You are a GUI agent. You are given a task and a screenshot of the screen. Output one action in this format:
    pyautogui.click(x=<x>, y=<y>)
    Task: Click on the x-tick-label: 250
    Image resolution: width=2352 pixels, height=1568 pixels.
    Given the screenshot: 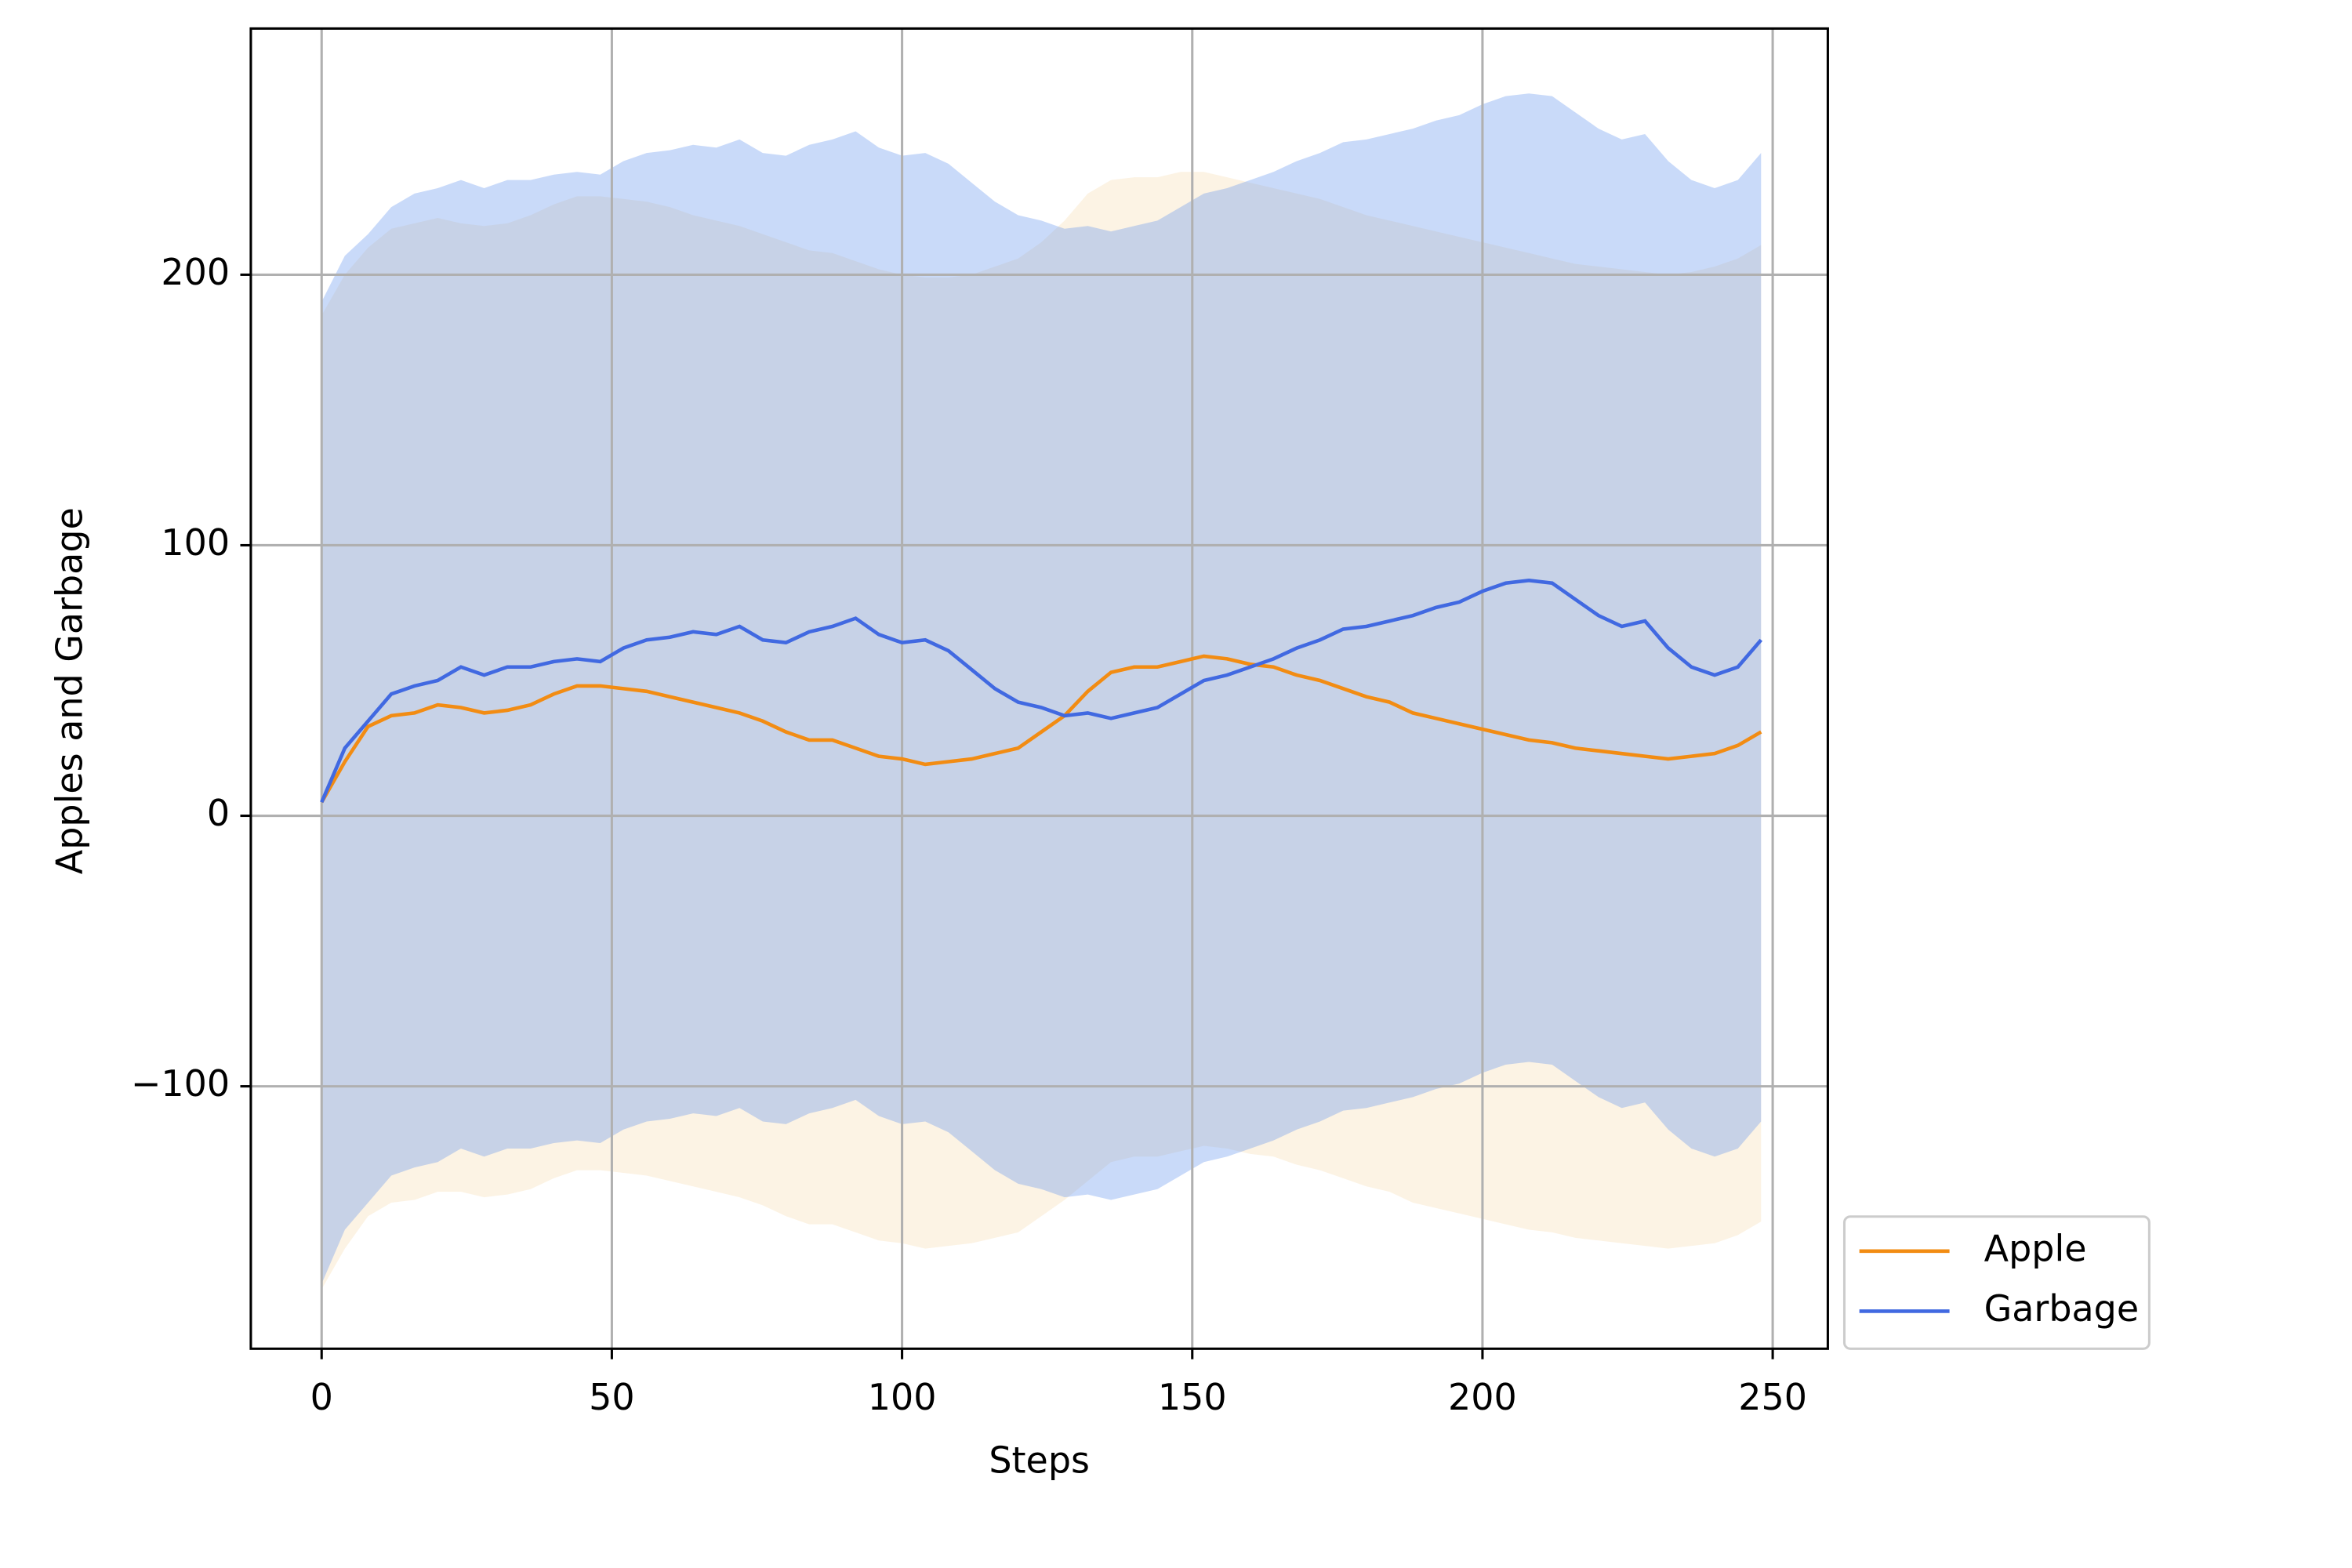 What is the action you would take?
    pyautogui.click(x=1773, y=1397)
    